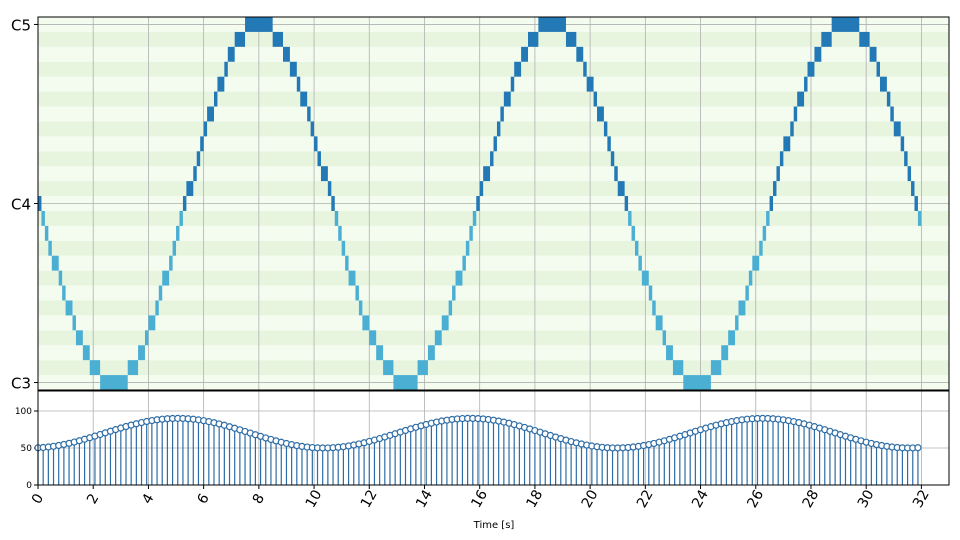 This screenshot has width=960, height=540. I want to click on x-tick-label: 0, so click(38, 499).